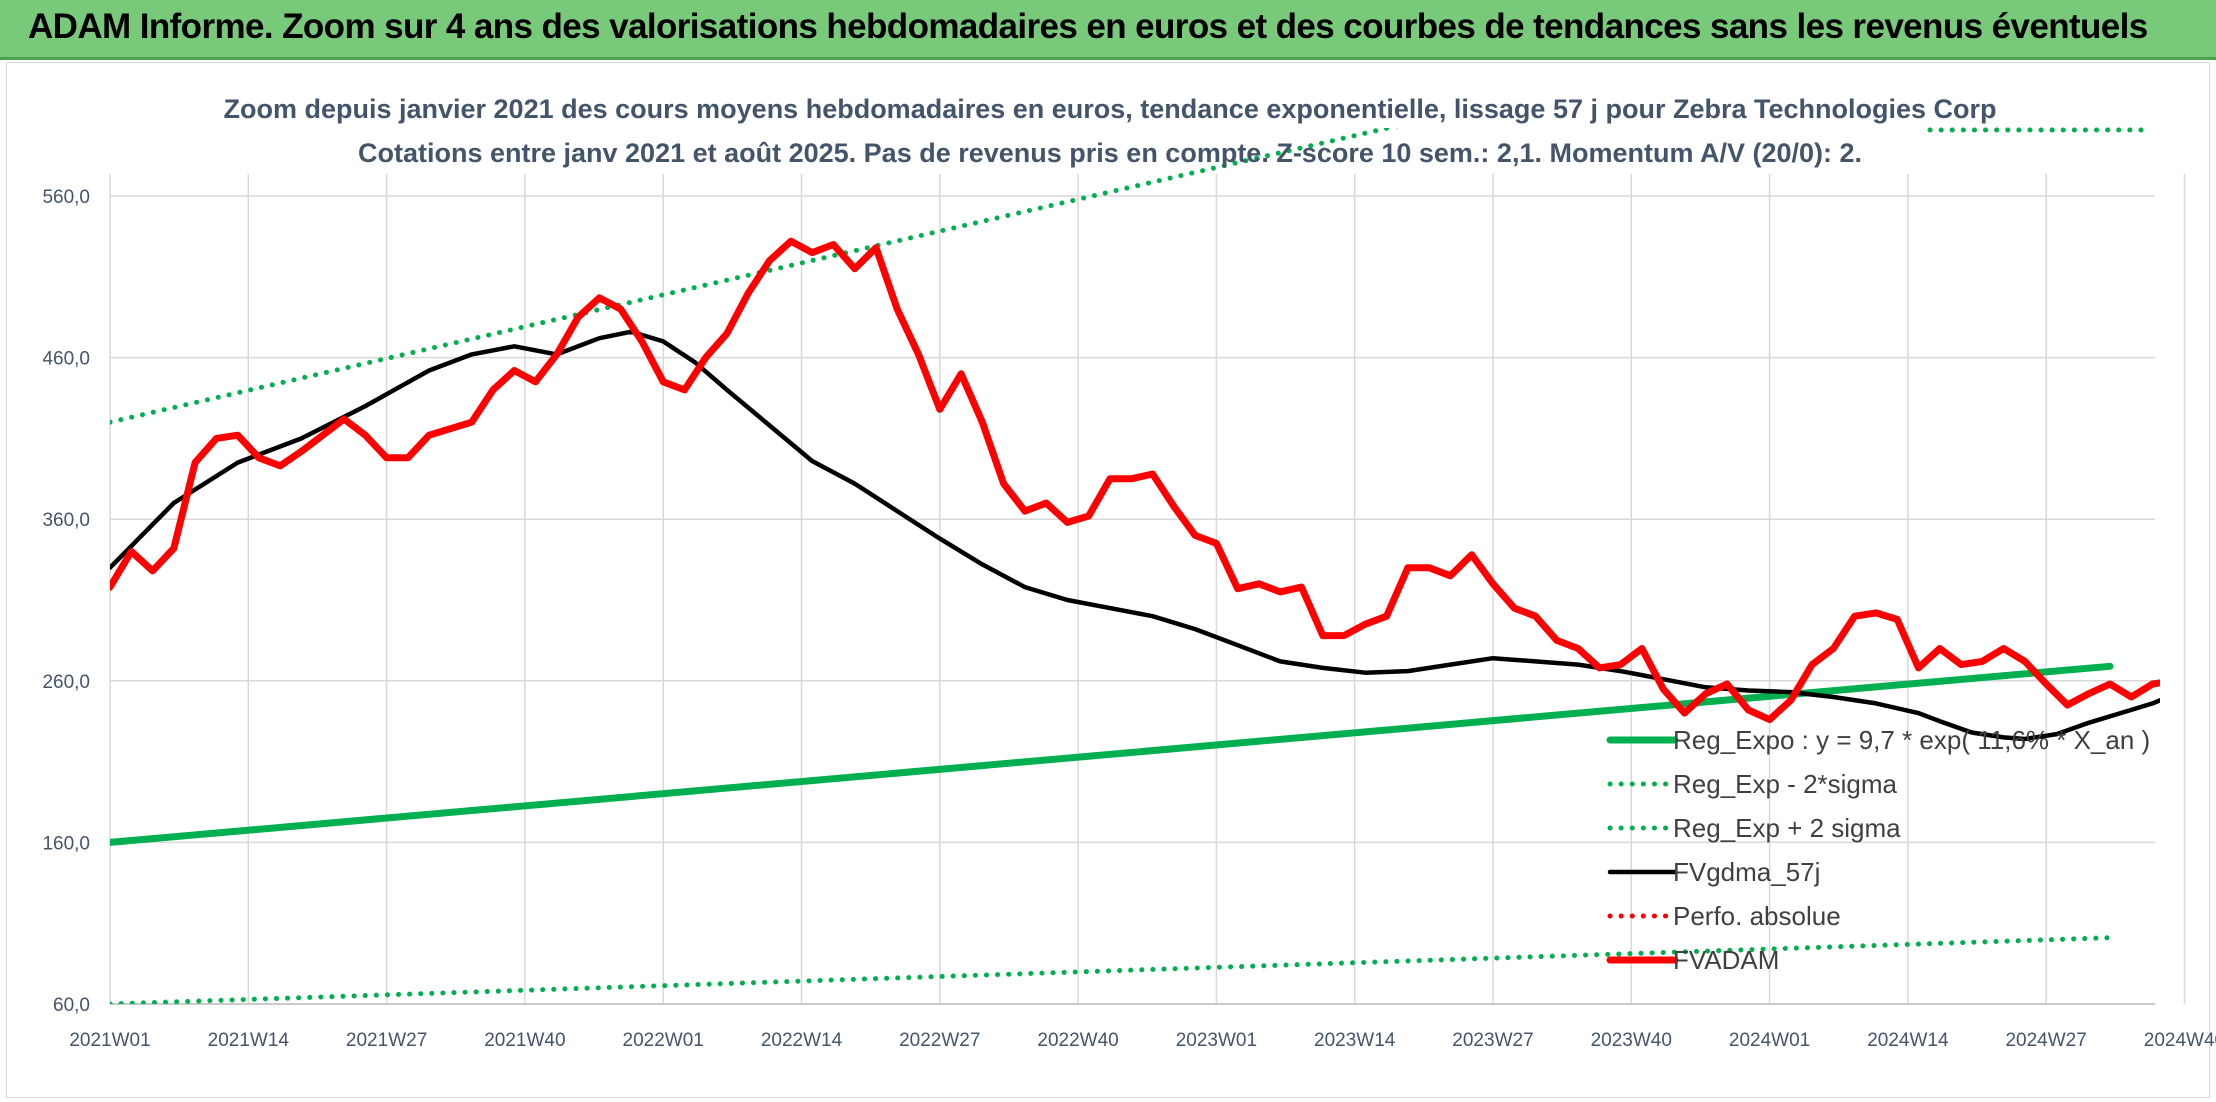 Image resolution: width=2216 pixels, height=1102 pixels. Describe the element at coordinates (249, 1040) in the screenshot. I see `x-tick-label: 2021W14` at that location.